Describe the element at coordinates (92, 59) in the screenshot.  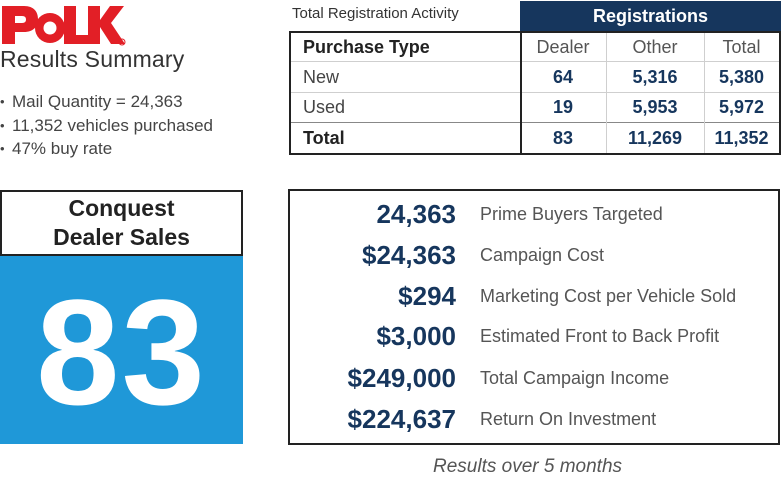
I see `results-summary-title: Results Summary` at that location.